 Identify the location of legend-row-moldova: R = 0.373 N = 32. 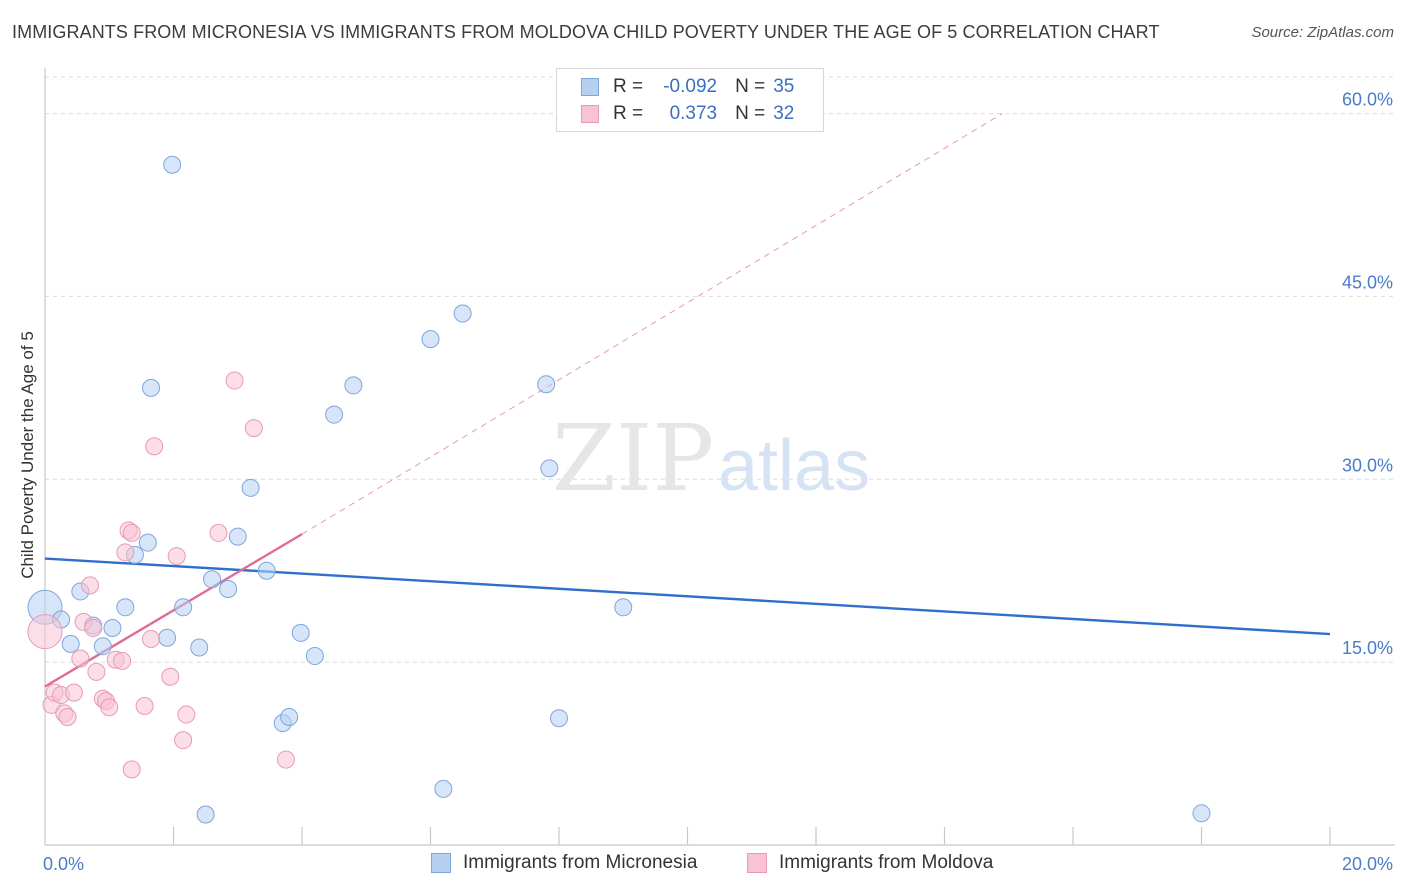
(687, 114).